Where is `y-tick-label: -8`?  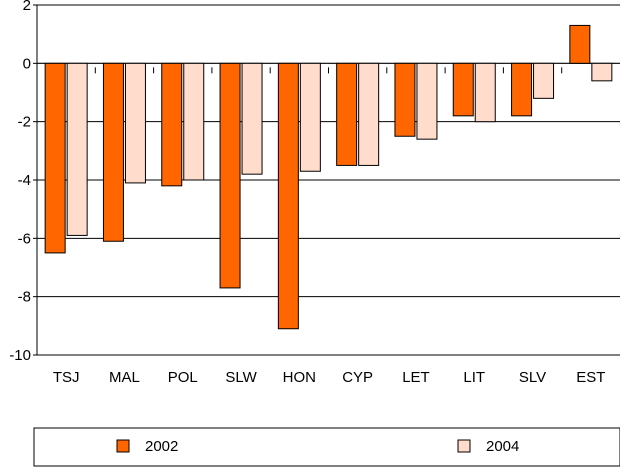 y-tick-label: -8 is located at coordinates (24, 297).